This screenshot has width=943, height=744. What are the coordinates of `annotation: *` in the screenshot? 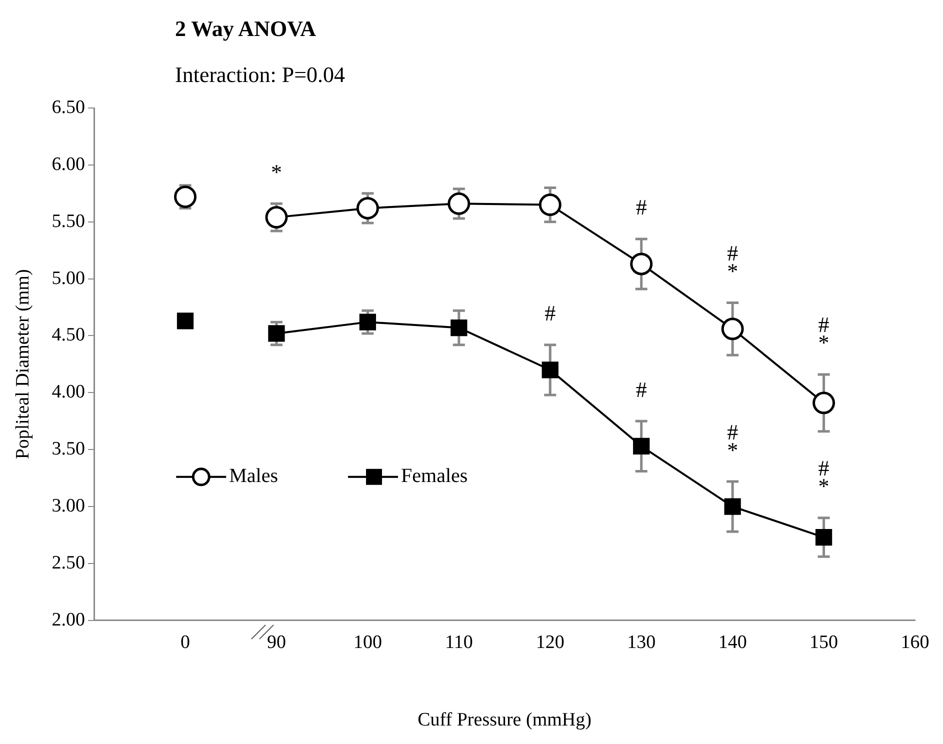 It's located at (276, 171).